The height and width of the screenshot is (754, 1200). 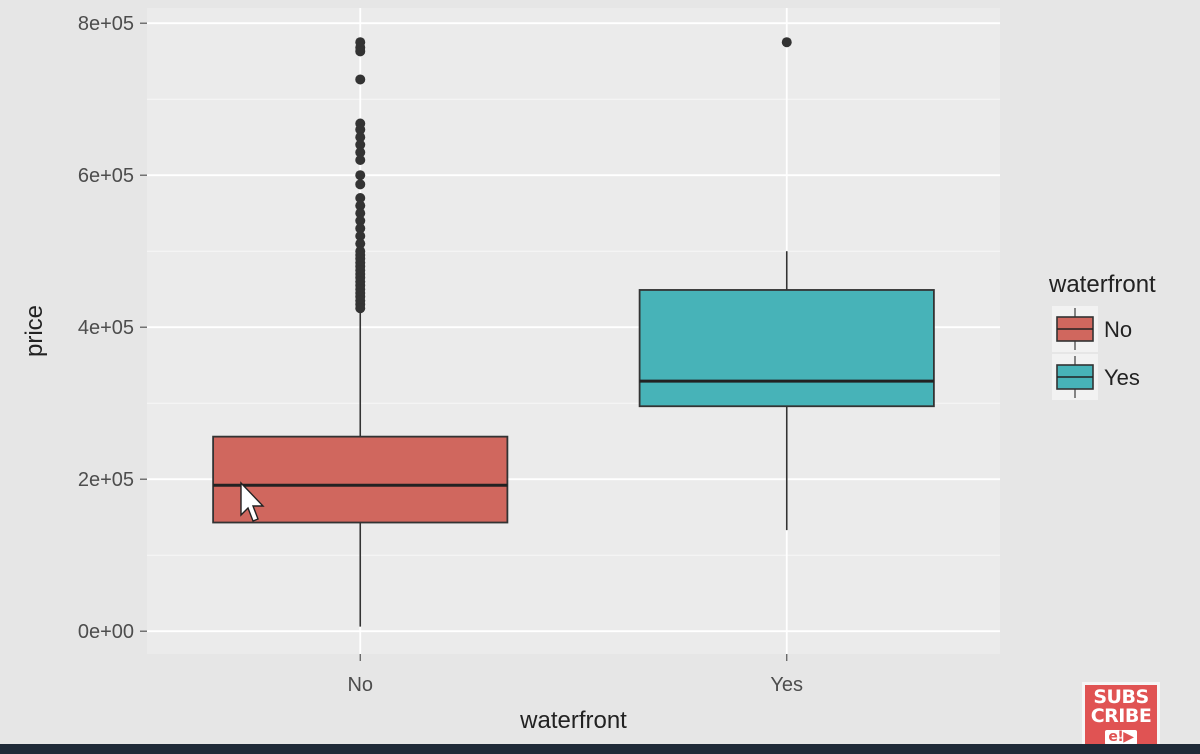 What do you see at coordinates (360, 685) in the screenshot?
I see `x-tick-label: No` at bounding box center [360, 685].